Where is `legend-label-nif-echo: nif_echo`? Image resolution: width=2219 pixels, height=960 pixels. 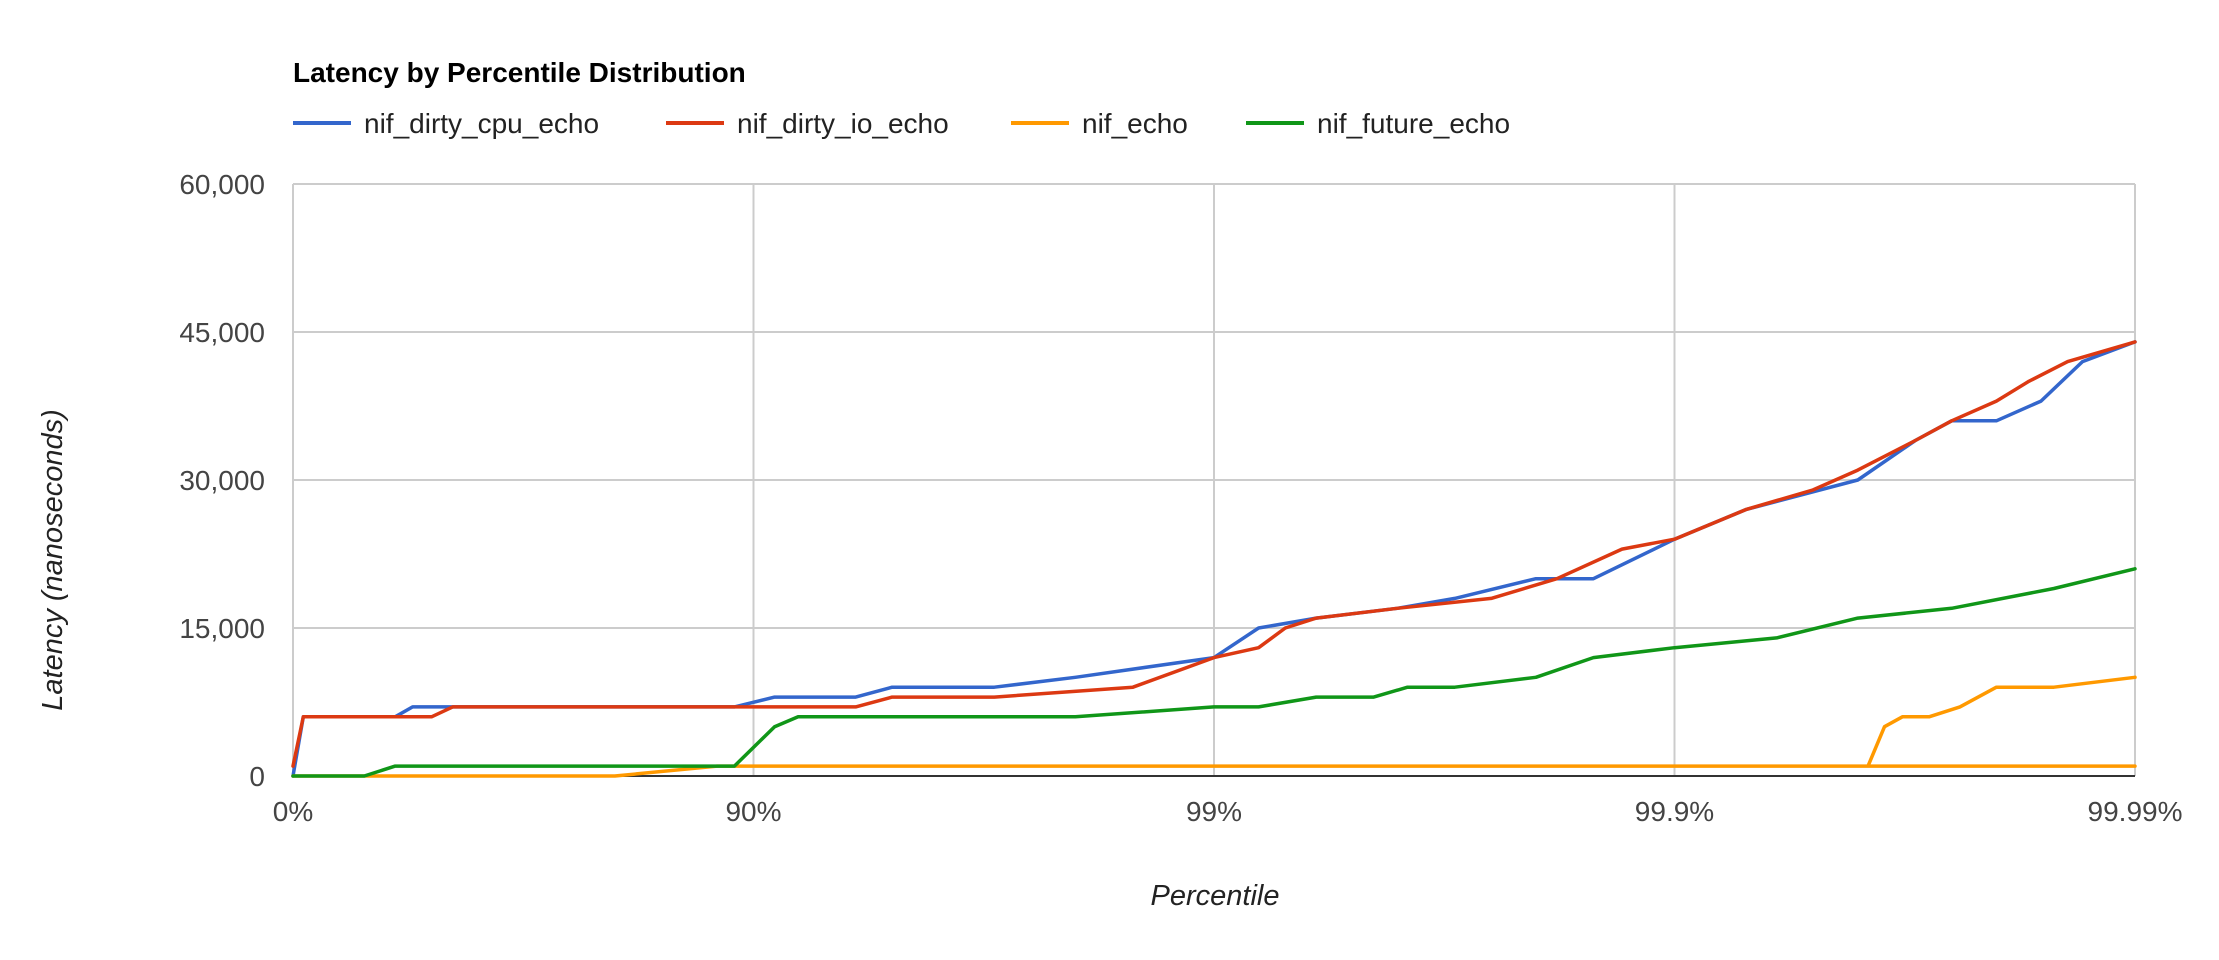 legend-label-nif-echo: nif_echo is located at coordinates (1135, 123).